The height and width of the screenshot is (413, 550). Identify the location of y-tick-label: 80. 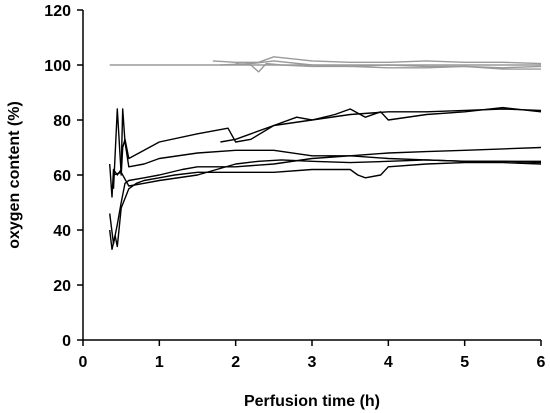
(62, 121).